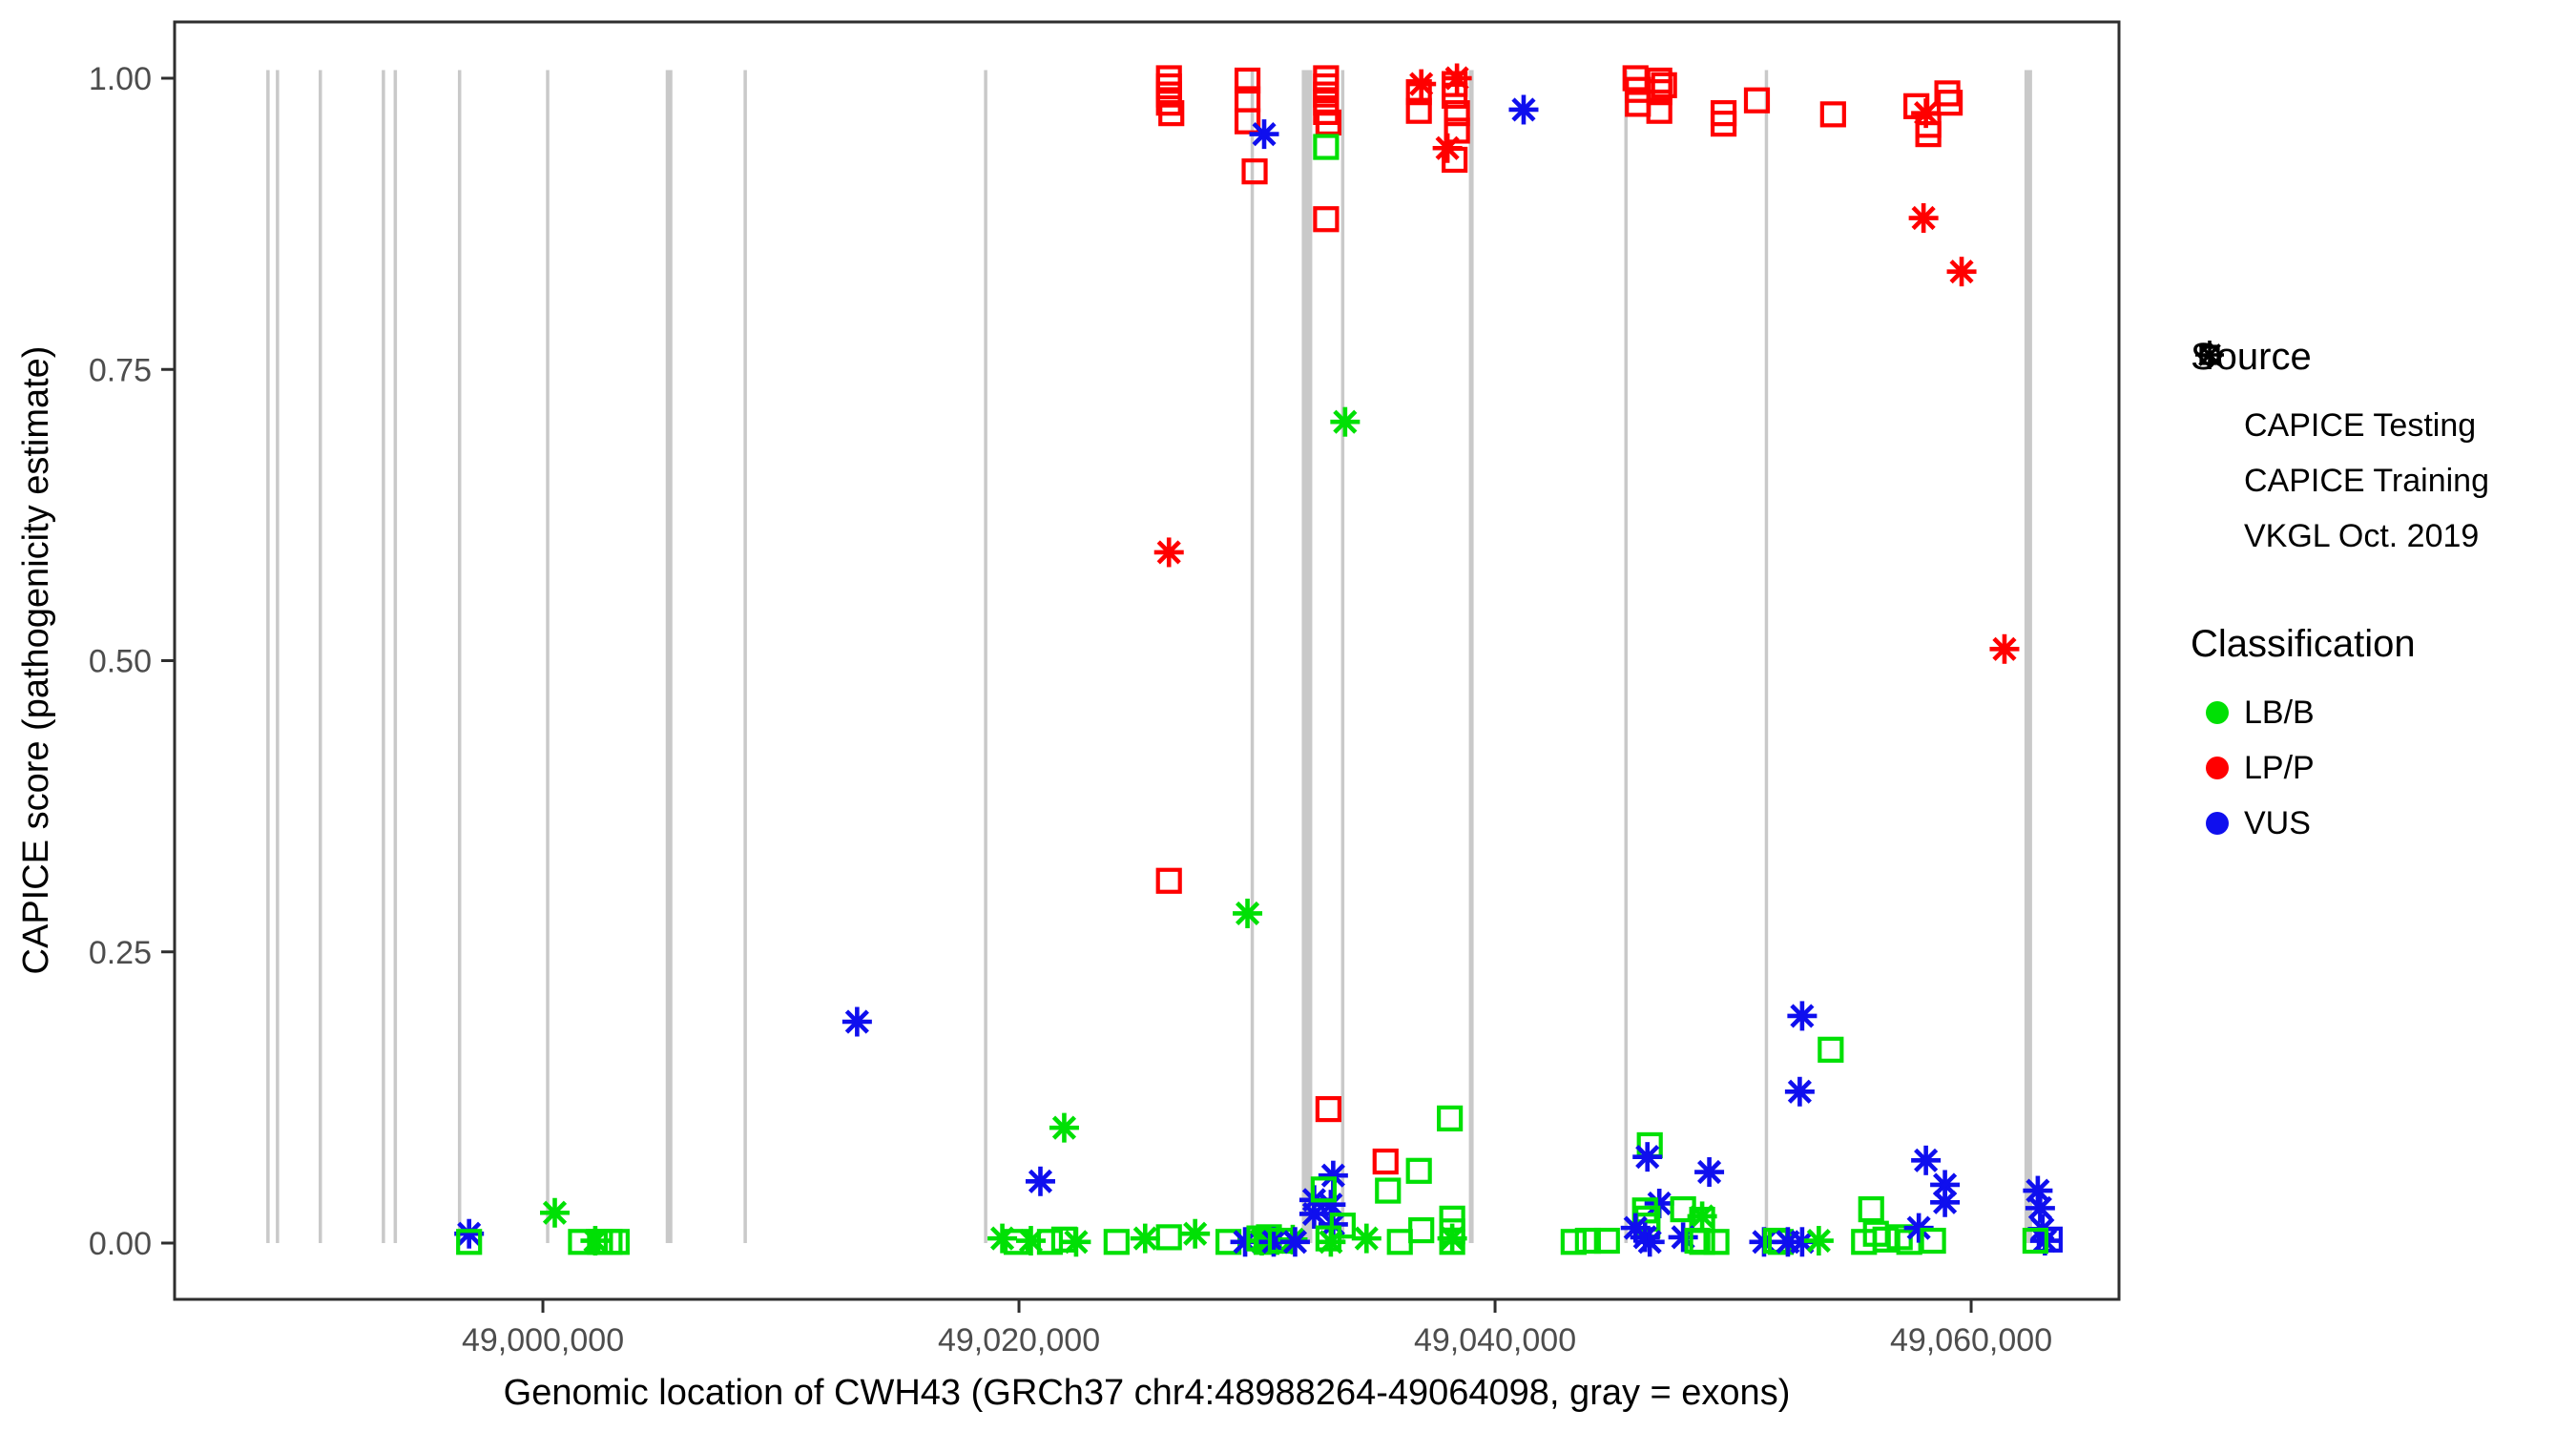 The width and height of the screenshot is (2576, 1431). What do you see at coordinates (120, 370) in the screenshot?
I see `y-tick-label: 0.75` at bounding box center [120, 370].